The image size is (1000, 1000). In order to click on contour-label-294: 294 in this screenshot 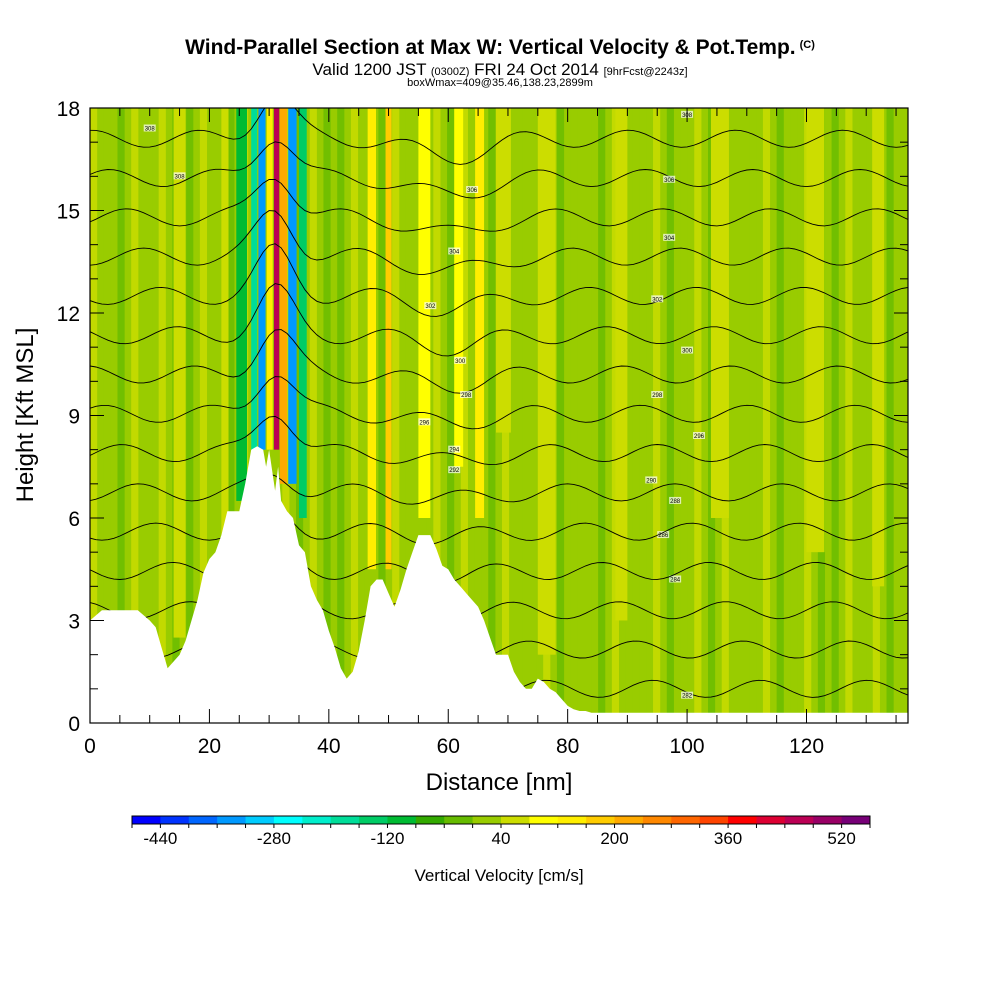, I will do `click(454, 451)`.